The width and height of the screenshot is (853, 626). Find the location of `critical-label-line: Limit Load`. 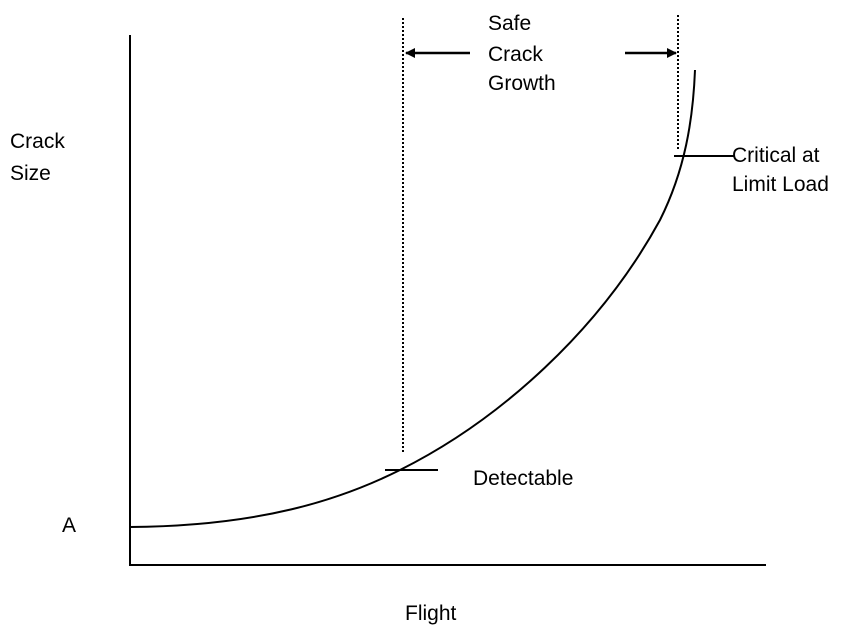

critical-label-line: Limit Load is located at coordinates (780, 184).